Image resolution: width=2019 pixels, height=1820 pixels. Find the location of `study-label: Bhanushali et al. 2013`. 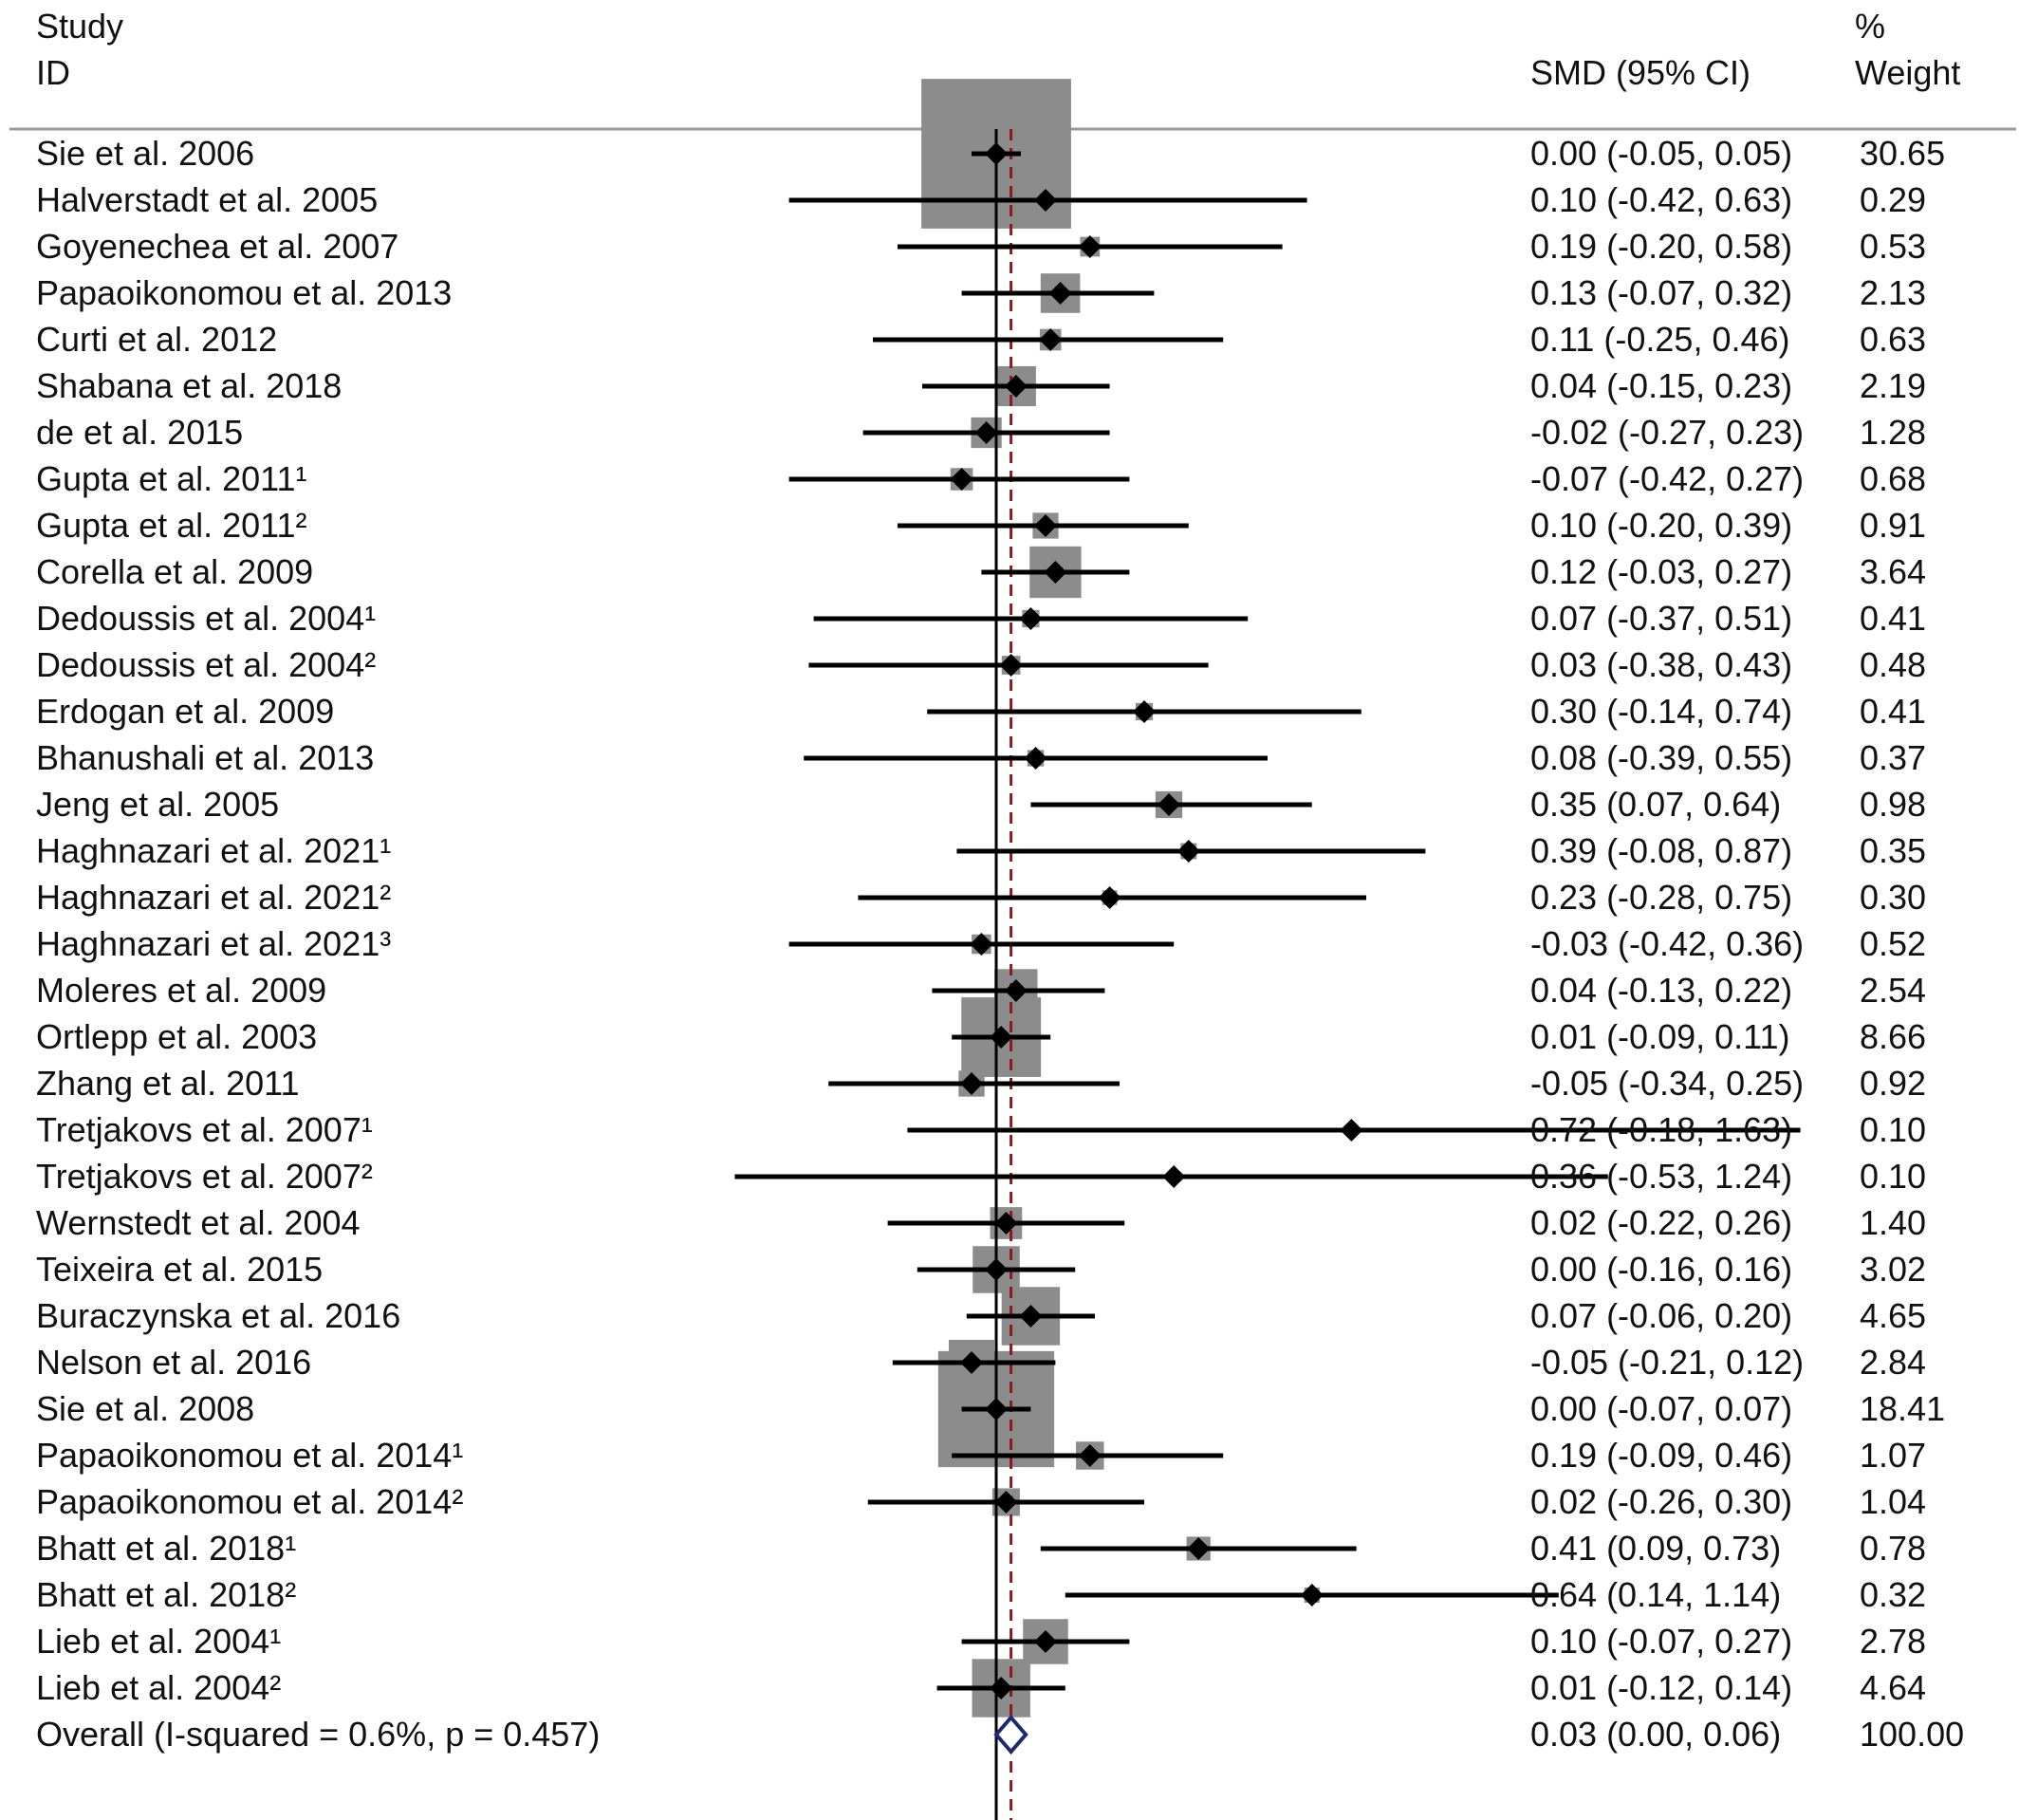

study-label: Bhanushali et al. 2013 is located at coordinates (205, 757).